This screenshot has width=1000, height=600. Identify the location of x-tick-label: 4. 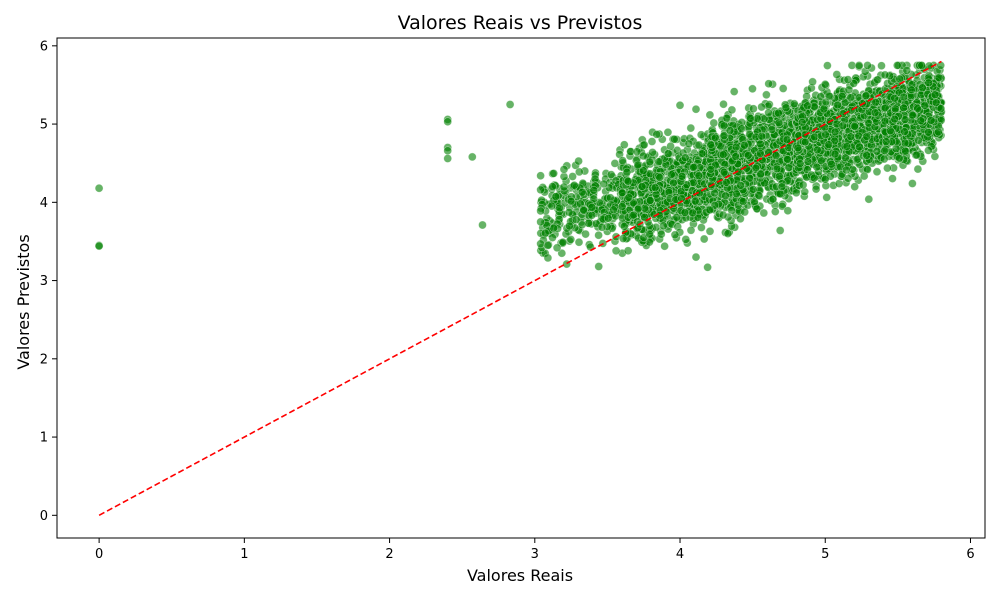
(680, 554).